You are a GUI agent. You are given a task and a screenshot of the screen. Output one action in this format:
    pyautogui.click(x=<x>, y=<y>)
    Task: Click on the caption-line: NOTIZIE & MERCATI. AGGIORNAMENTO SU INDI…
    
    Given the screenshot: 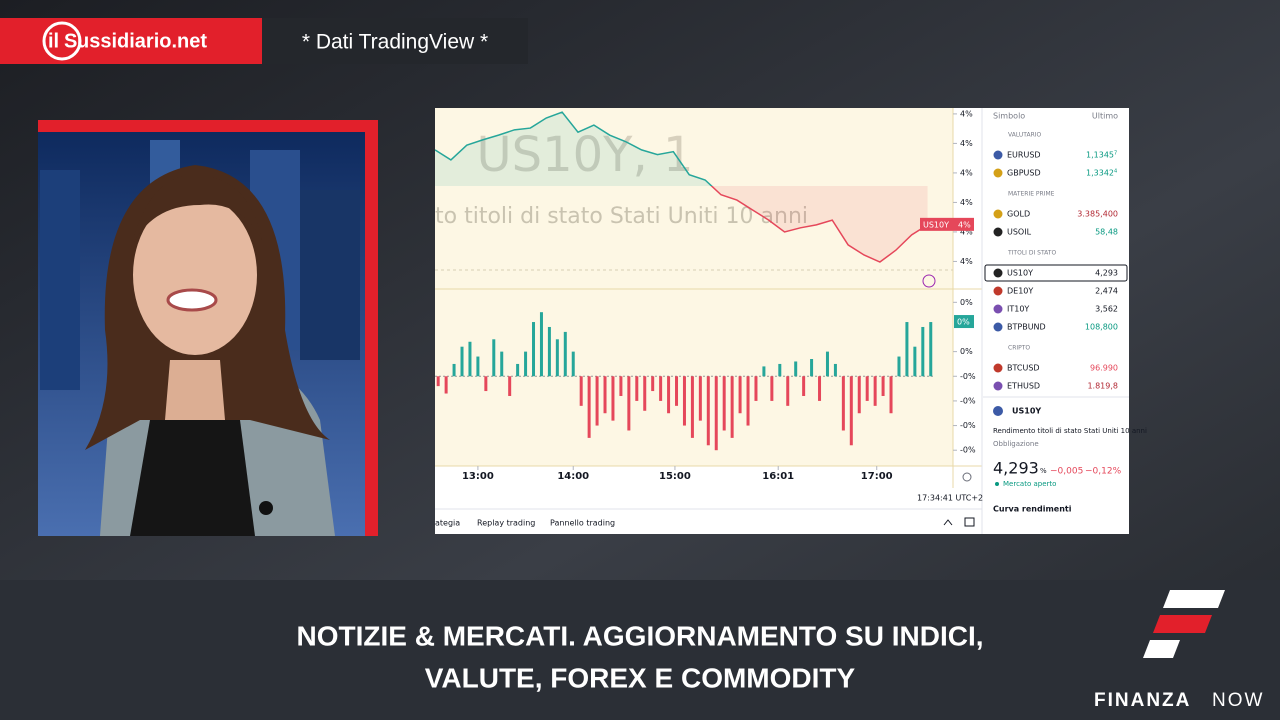 What is the action you would take?
    pyautogui.click(x=639, y=635)
    